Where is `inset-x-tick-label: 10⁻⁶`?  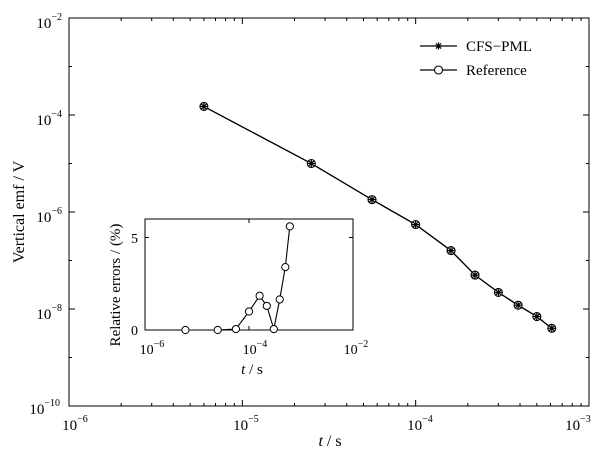
inset-x-tick-label: 10⁻⁶ is located at coordinates (152, 348).